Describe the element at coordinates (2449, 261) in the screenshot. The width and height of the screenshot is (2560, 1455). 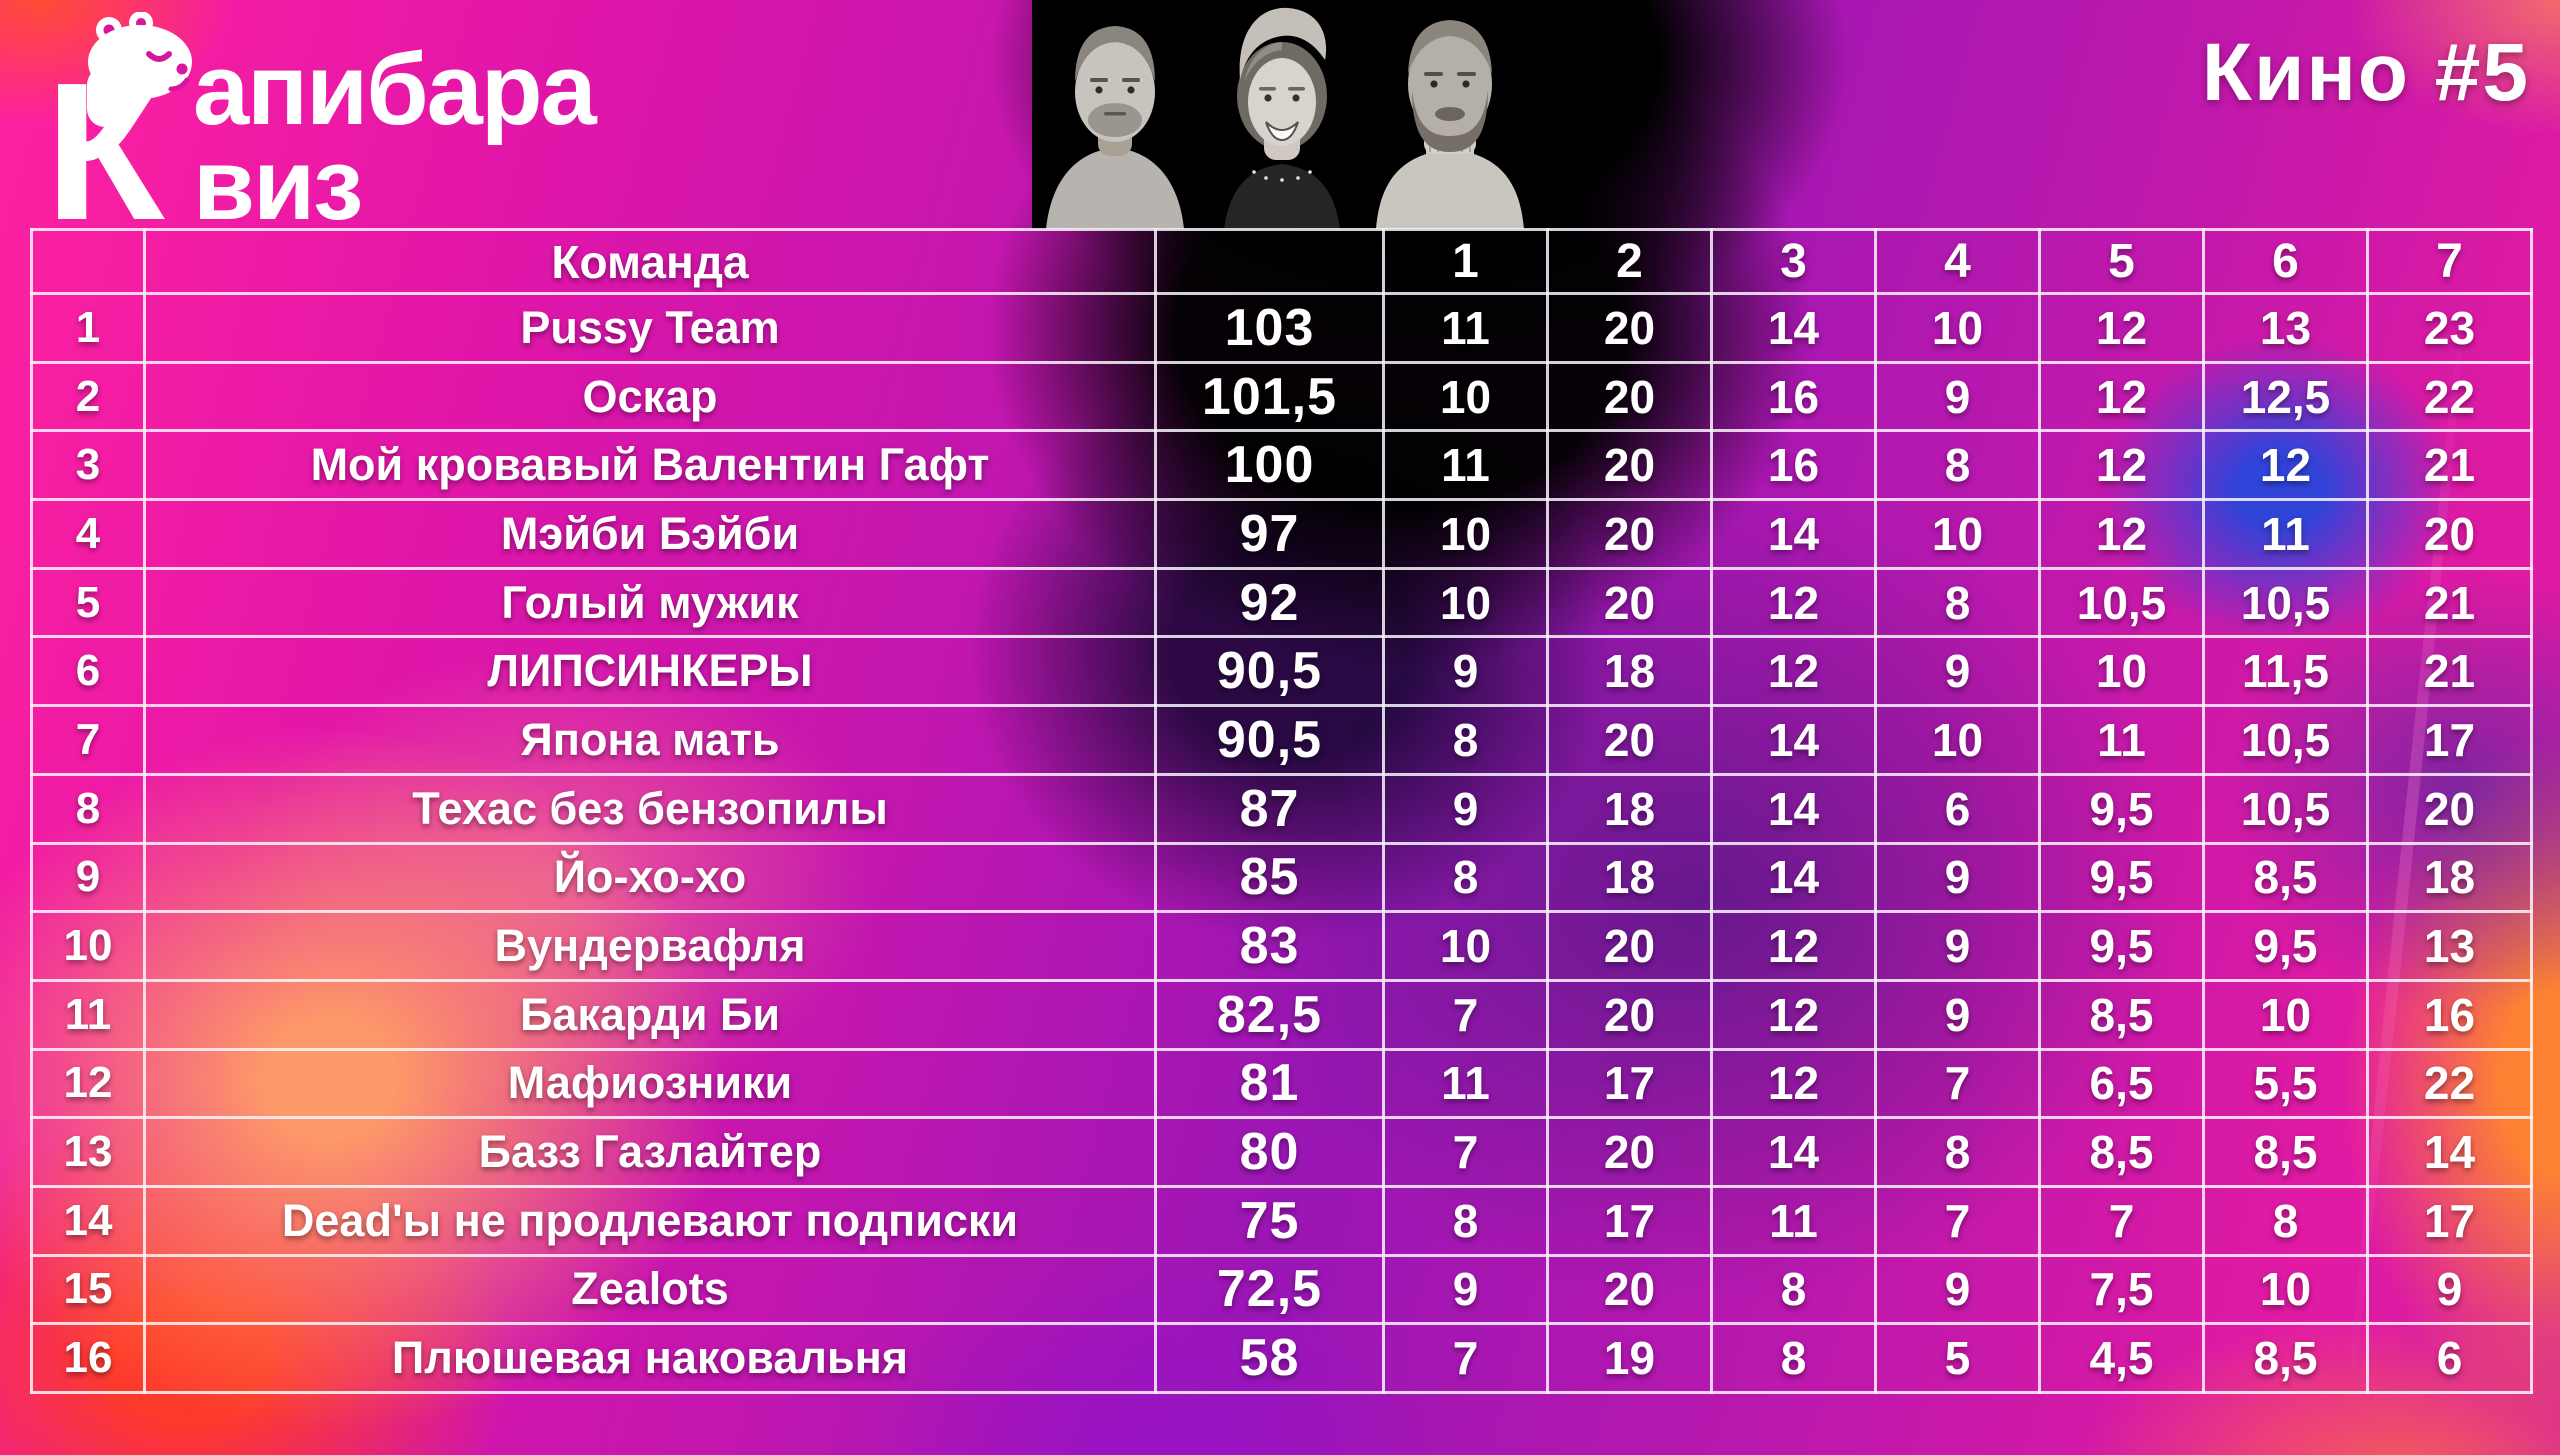
I see `round-7-header: 7` at that location.